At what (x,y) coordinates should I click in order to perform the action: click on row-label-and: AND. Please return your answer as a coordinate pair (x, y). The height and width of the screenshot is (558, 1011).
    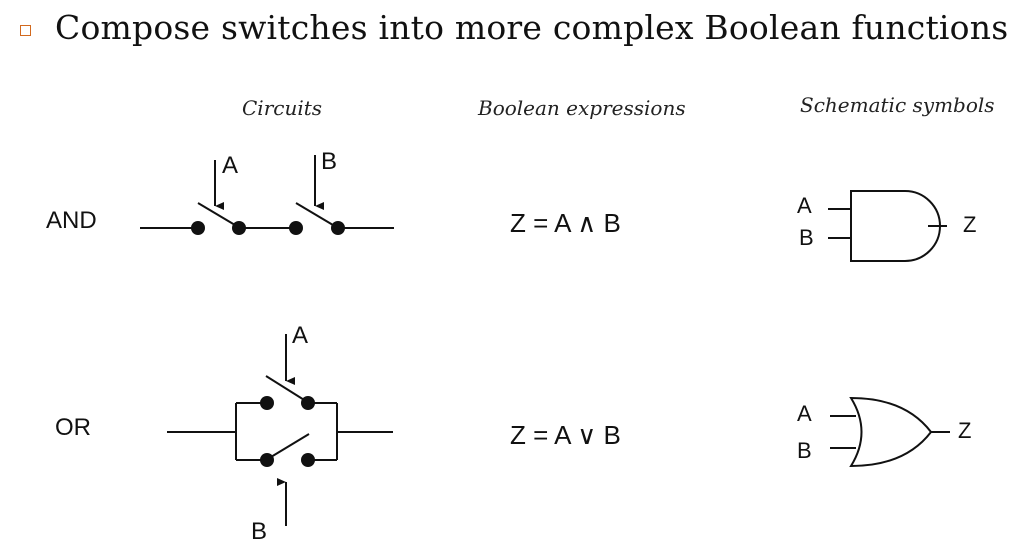
    Looking at the image, I should click on (71, 220).